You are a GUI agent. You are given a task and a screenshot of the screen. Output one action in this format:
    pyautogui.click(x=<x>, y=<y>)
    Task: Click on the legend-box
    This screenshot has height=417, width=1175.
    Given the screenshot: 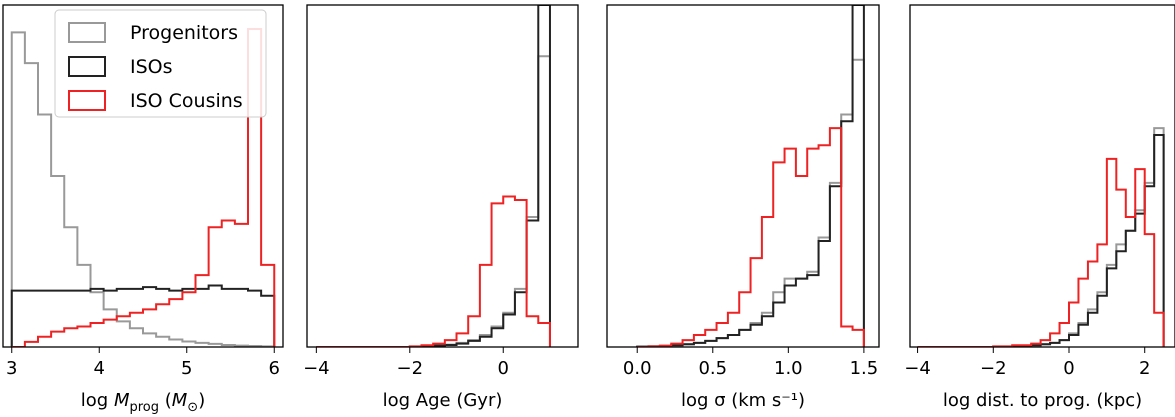 What is the action you would take?
    pyautogui.click(x=160, y=63)
    